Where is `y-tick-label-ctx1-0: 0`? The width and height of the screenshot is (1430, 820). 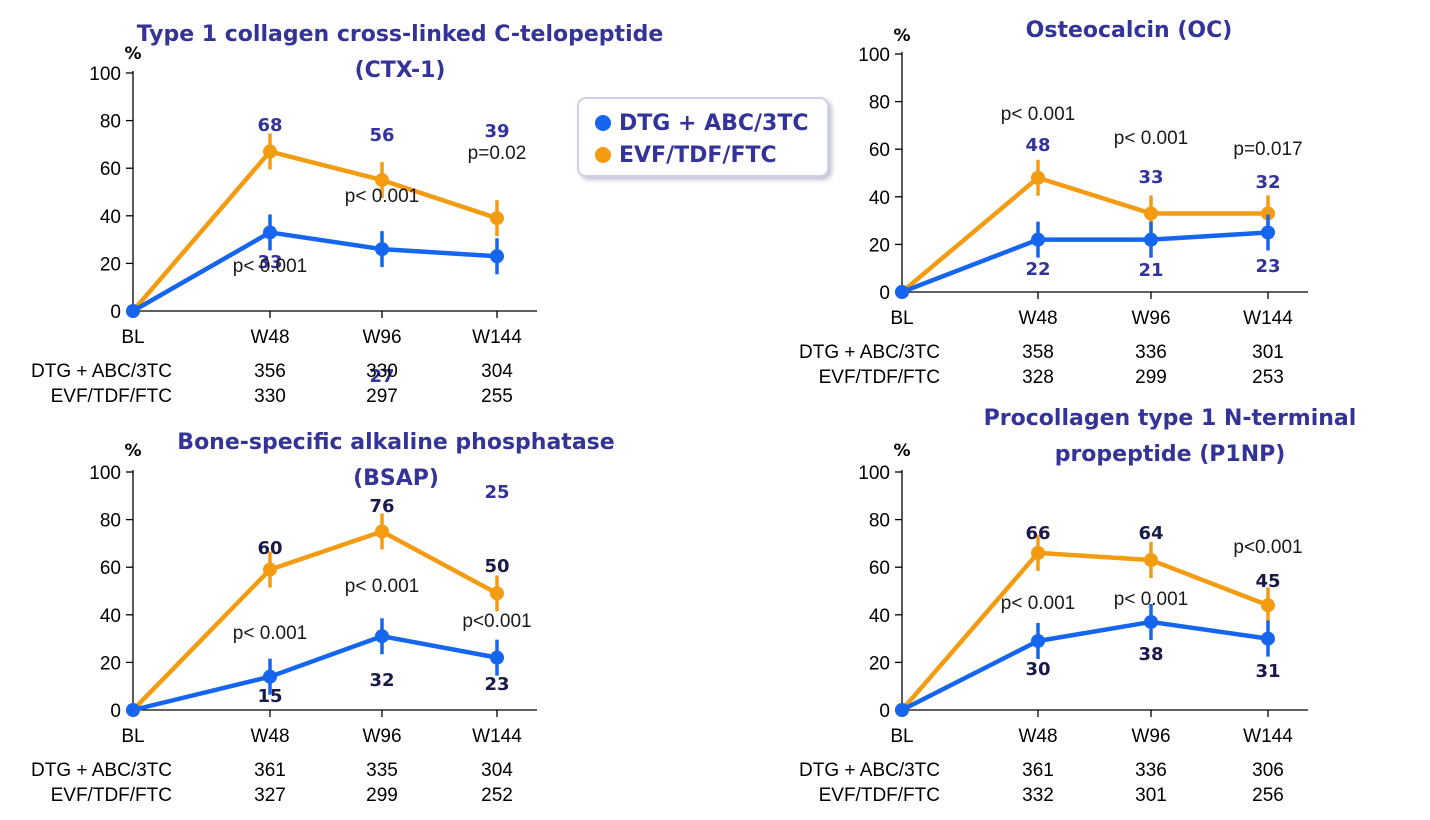 y-tick-label-ctx1-0: 0 is located at coordinates (115, 312).